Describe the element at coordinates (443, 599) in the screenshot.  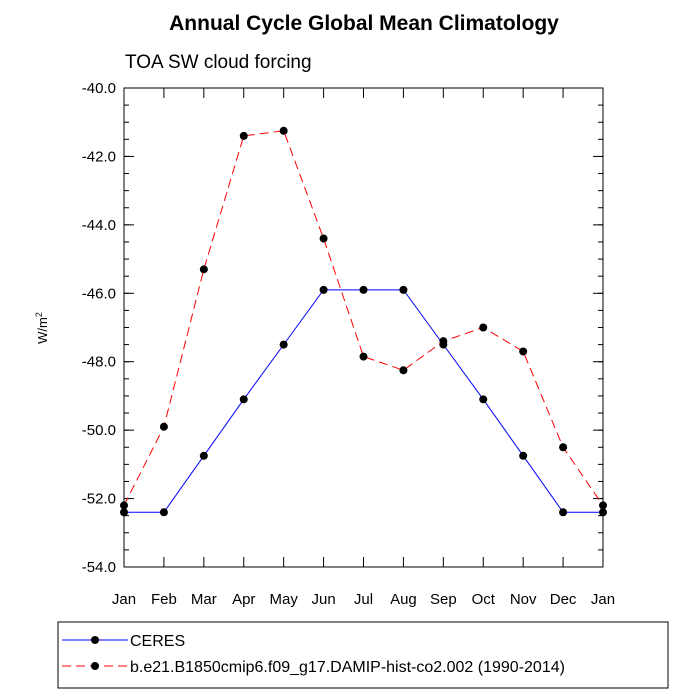
I see `x-tick-label: Sep` at that location.